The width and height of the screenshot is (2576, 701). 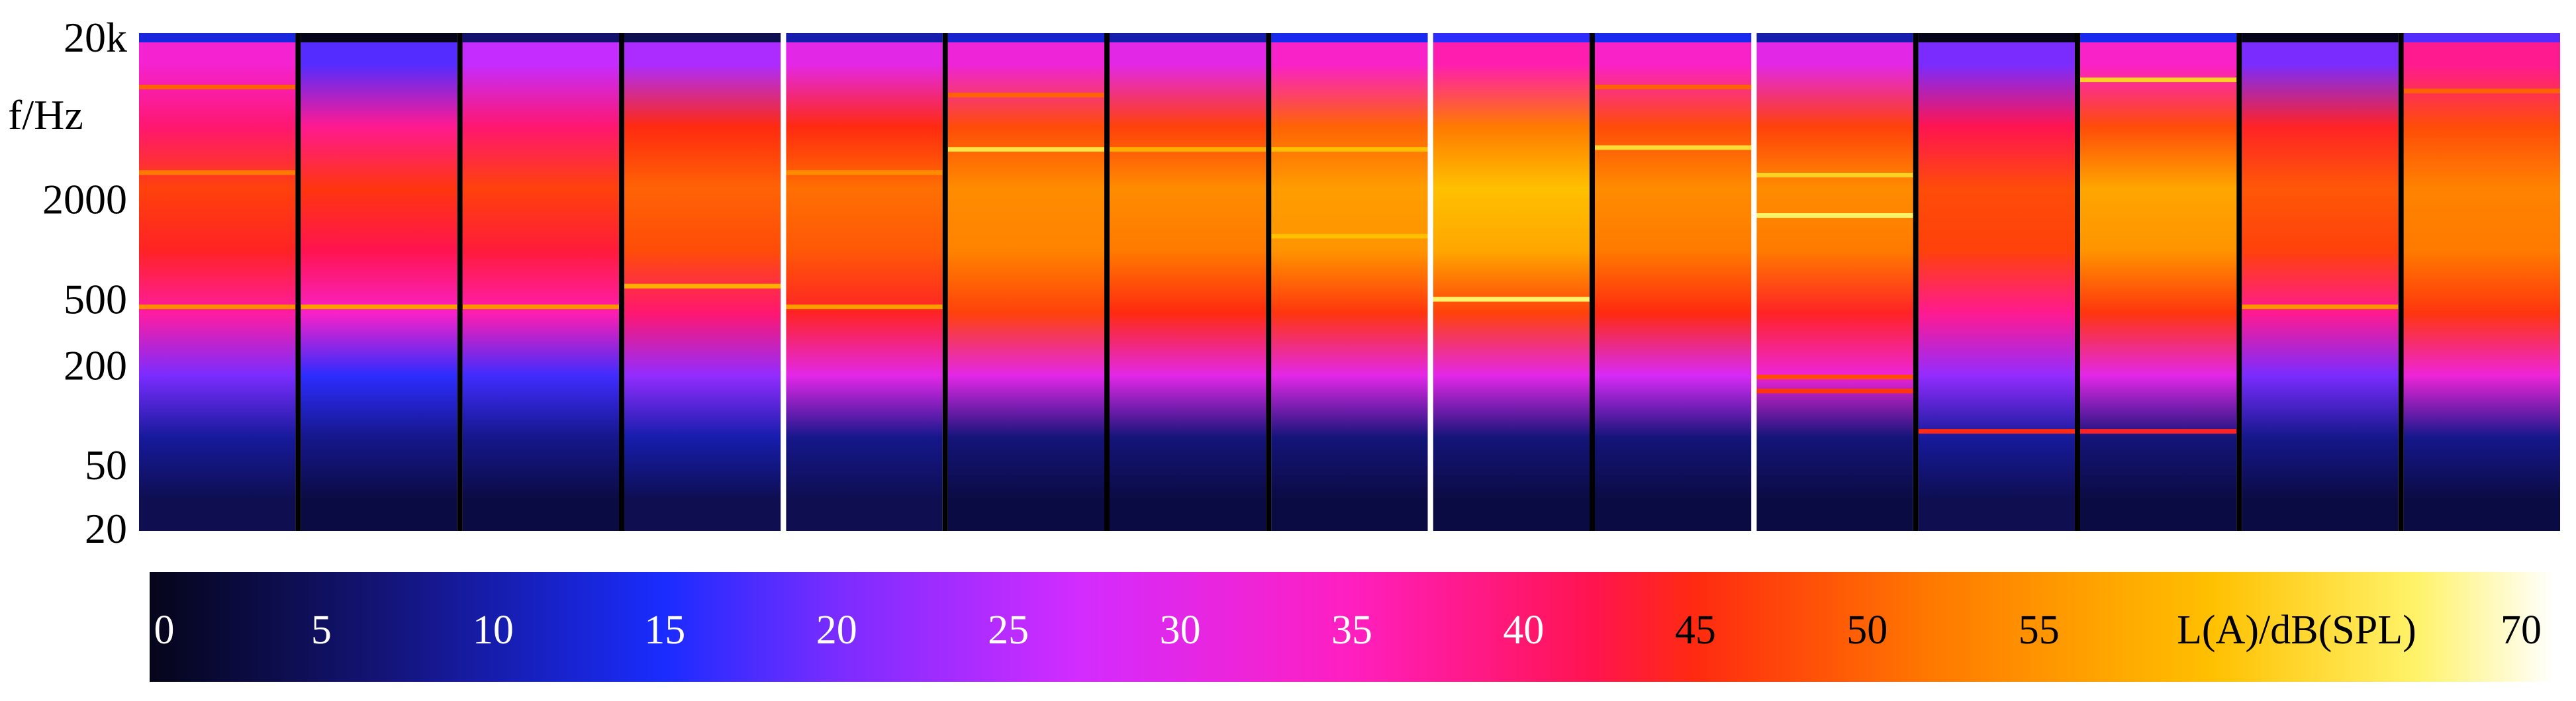 I want to click on colorbar-tick-label: 35, so click(x=1351, y=630).